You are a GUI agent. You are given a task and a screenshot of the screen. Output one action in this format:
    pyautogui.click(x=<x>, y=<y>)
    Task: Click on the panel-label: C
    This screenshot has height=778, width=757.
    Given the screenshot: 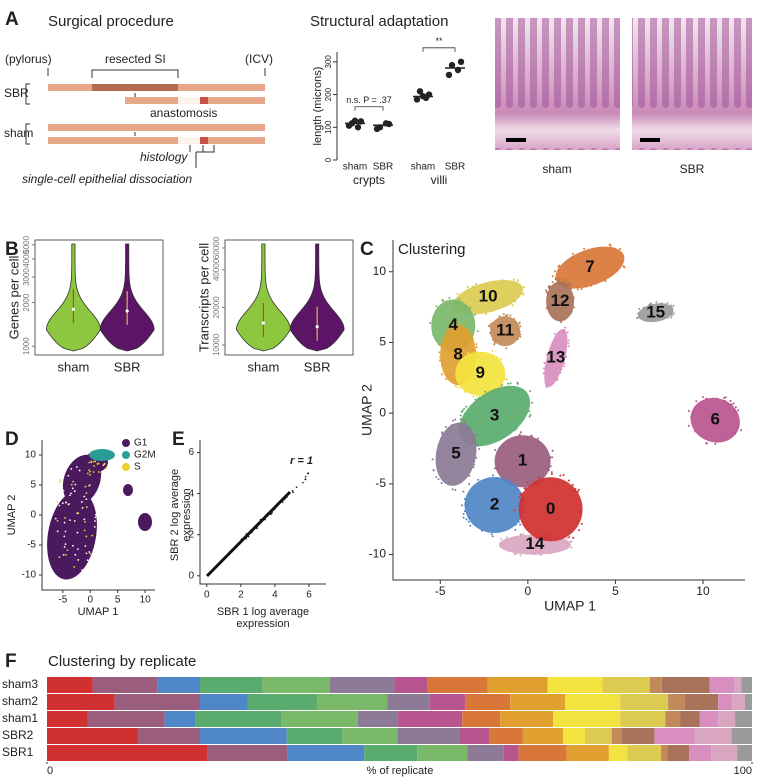 What is the action you would take?
    pyautogui.click(x=367, y=249)
    